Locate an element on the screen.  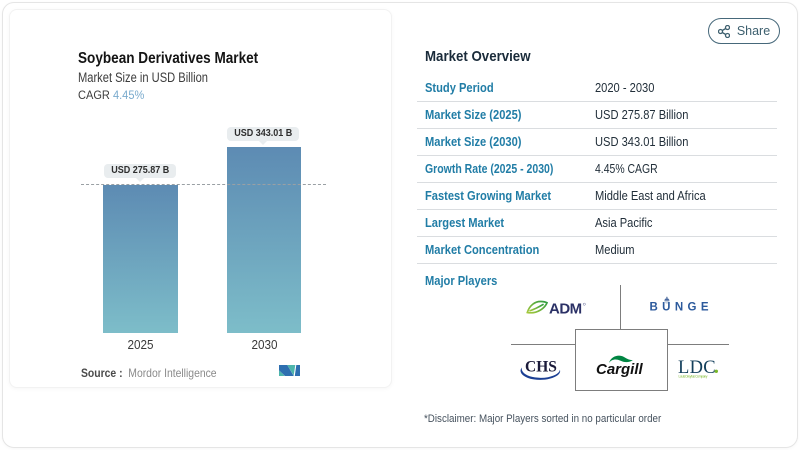
svg-text: BUNGE is located at coordinates (679, 307).